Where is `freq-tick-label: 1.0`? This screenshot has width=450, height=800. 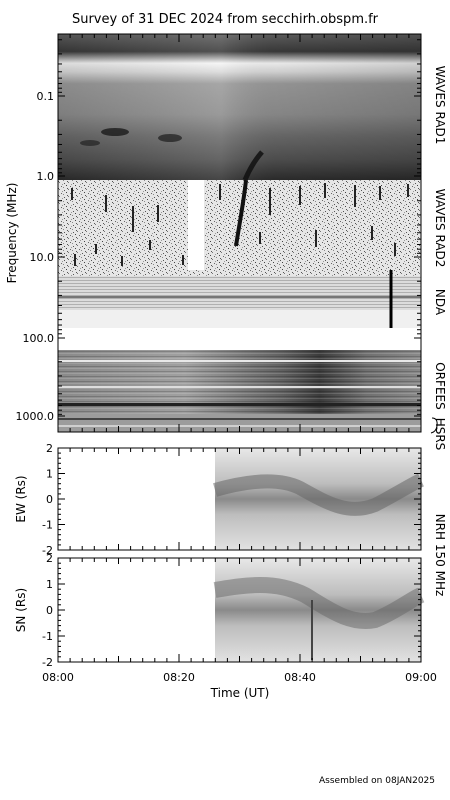
freq-tick-label: 1.0 is located at coordinates (46, 176).